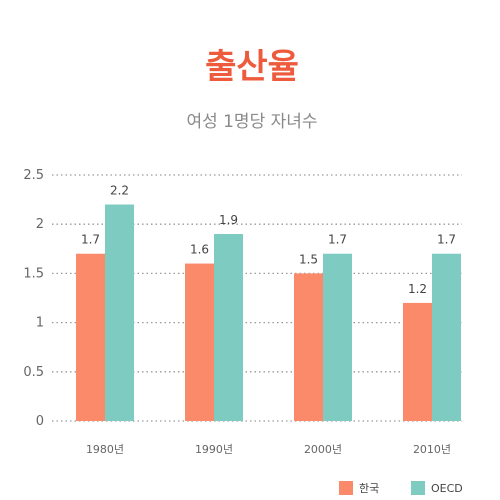 The width and height of the screenshot is (500, 500). Describe the element at coordinates (33, 372) in the screenshot. I see `y-tick-label: 0.5` at that location.